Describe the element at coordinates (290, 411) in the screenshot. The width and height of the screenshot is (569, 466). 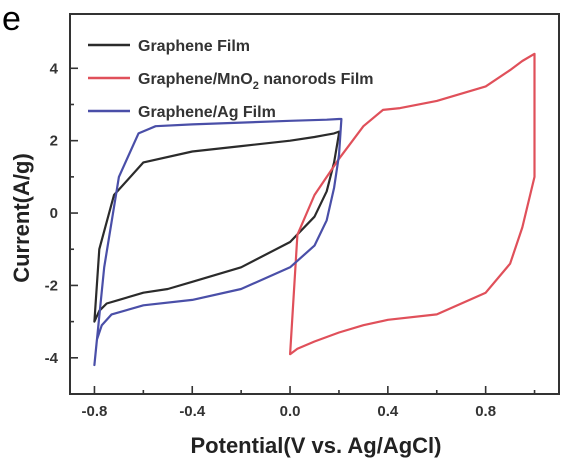
I see `x-tick-label: 0.0` at that location.